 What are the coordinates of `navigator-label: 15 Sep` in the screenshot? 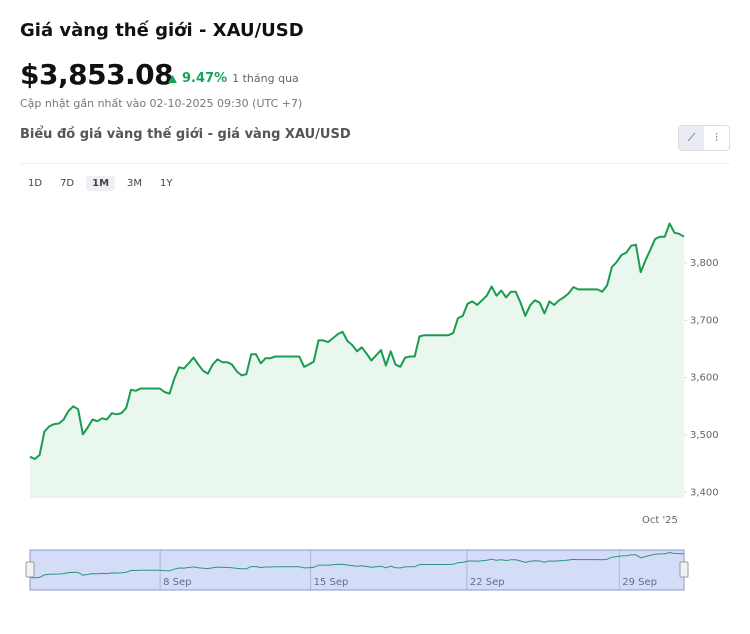 It's located at (331, 582).